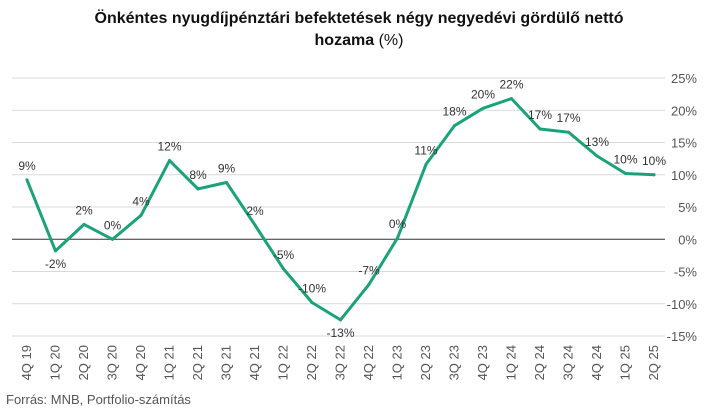 This screenshot has height=415, width=718. What do you see at coordinates (684, 143) in the screenshot?
I see `y-tick-label: 15%` at bounding box center [684, 143].